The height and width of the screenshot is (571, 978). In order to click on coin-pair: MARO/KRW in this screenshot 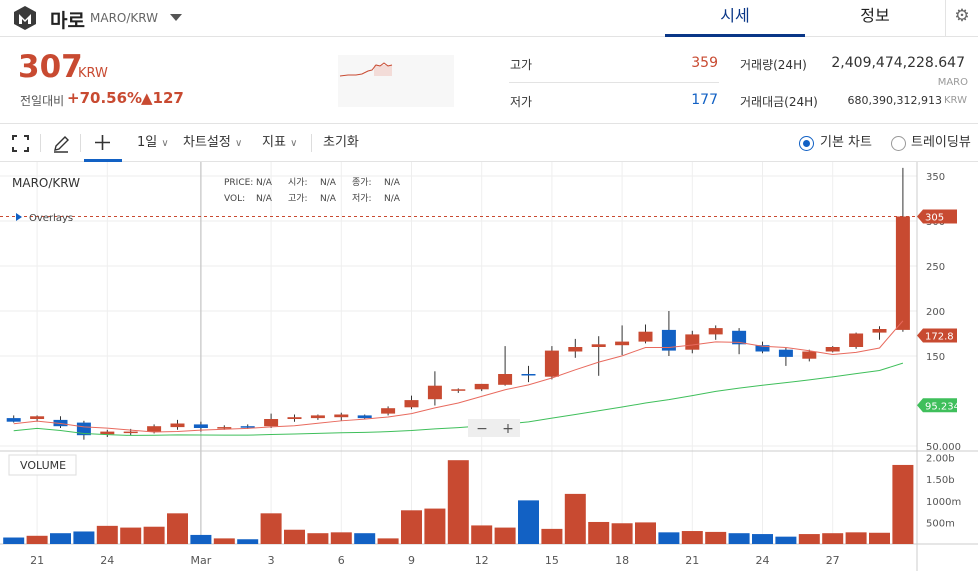, I will do `click(124, 18)`.